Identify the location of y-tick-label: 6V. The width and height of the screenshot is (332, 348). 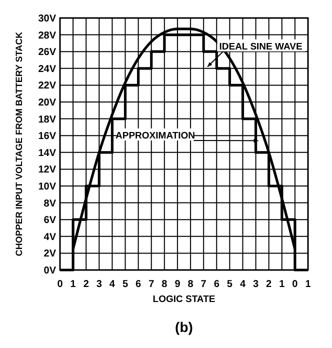
(50, 220).